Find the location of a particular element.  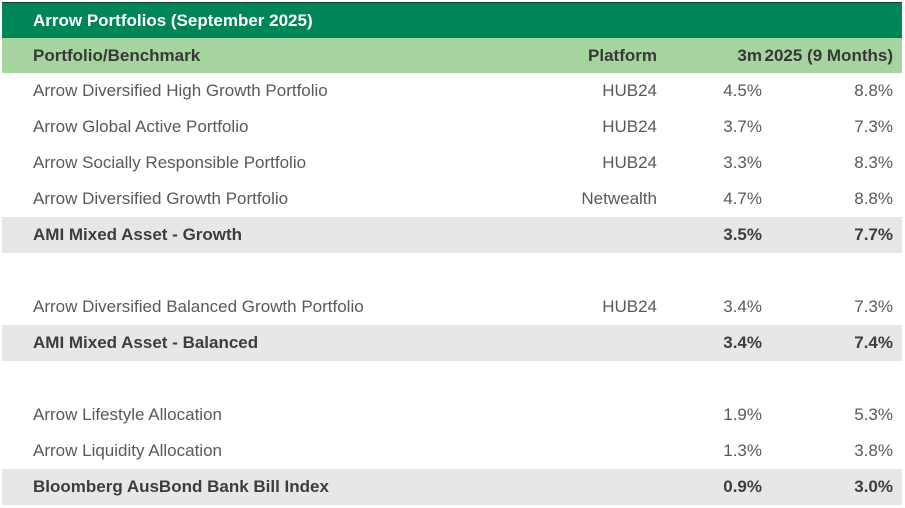

portfolio-name-cell: Arrow Diversified Growth Portfolio is located at coordinates (161, 198).